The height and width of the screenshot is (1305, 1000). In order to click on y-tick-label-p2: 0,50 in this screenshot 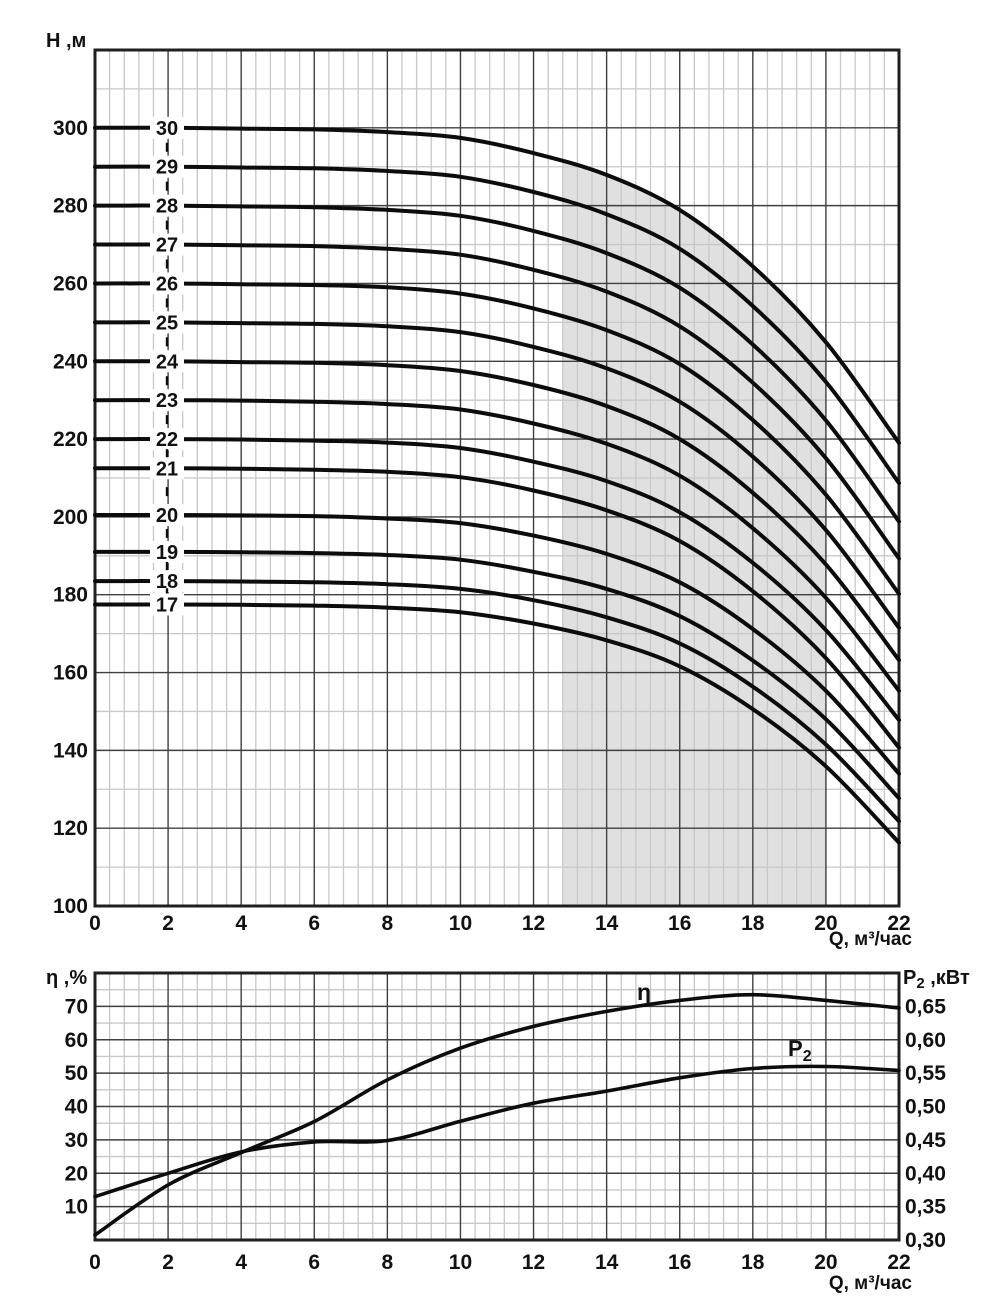, I will do `click(925, 1107)`.